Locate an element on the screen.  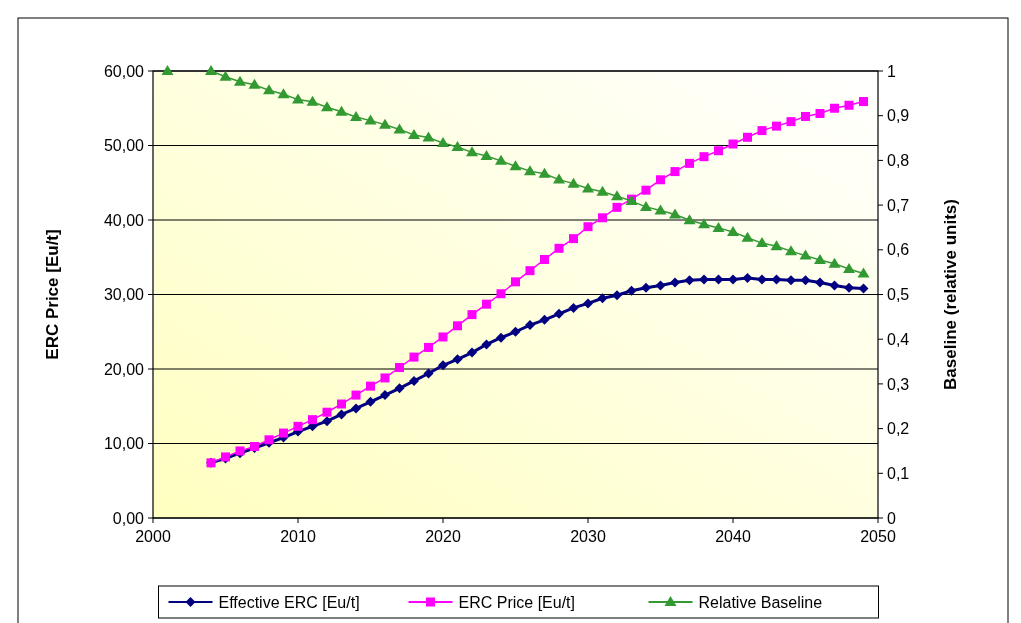
y2-tick-label: 0,3 is located at coordinates (898, 384).